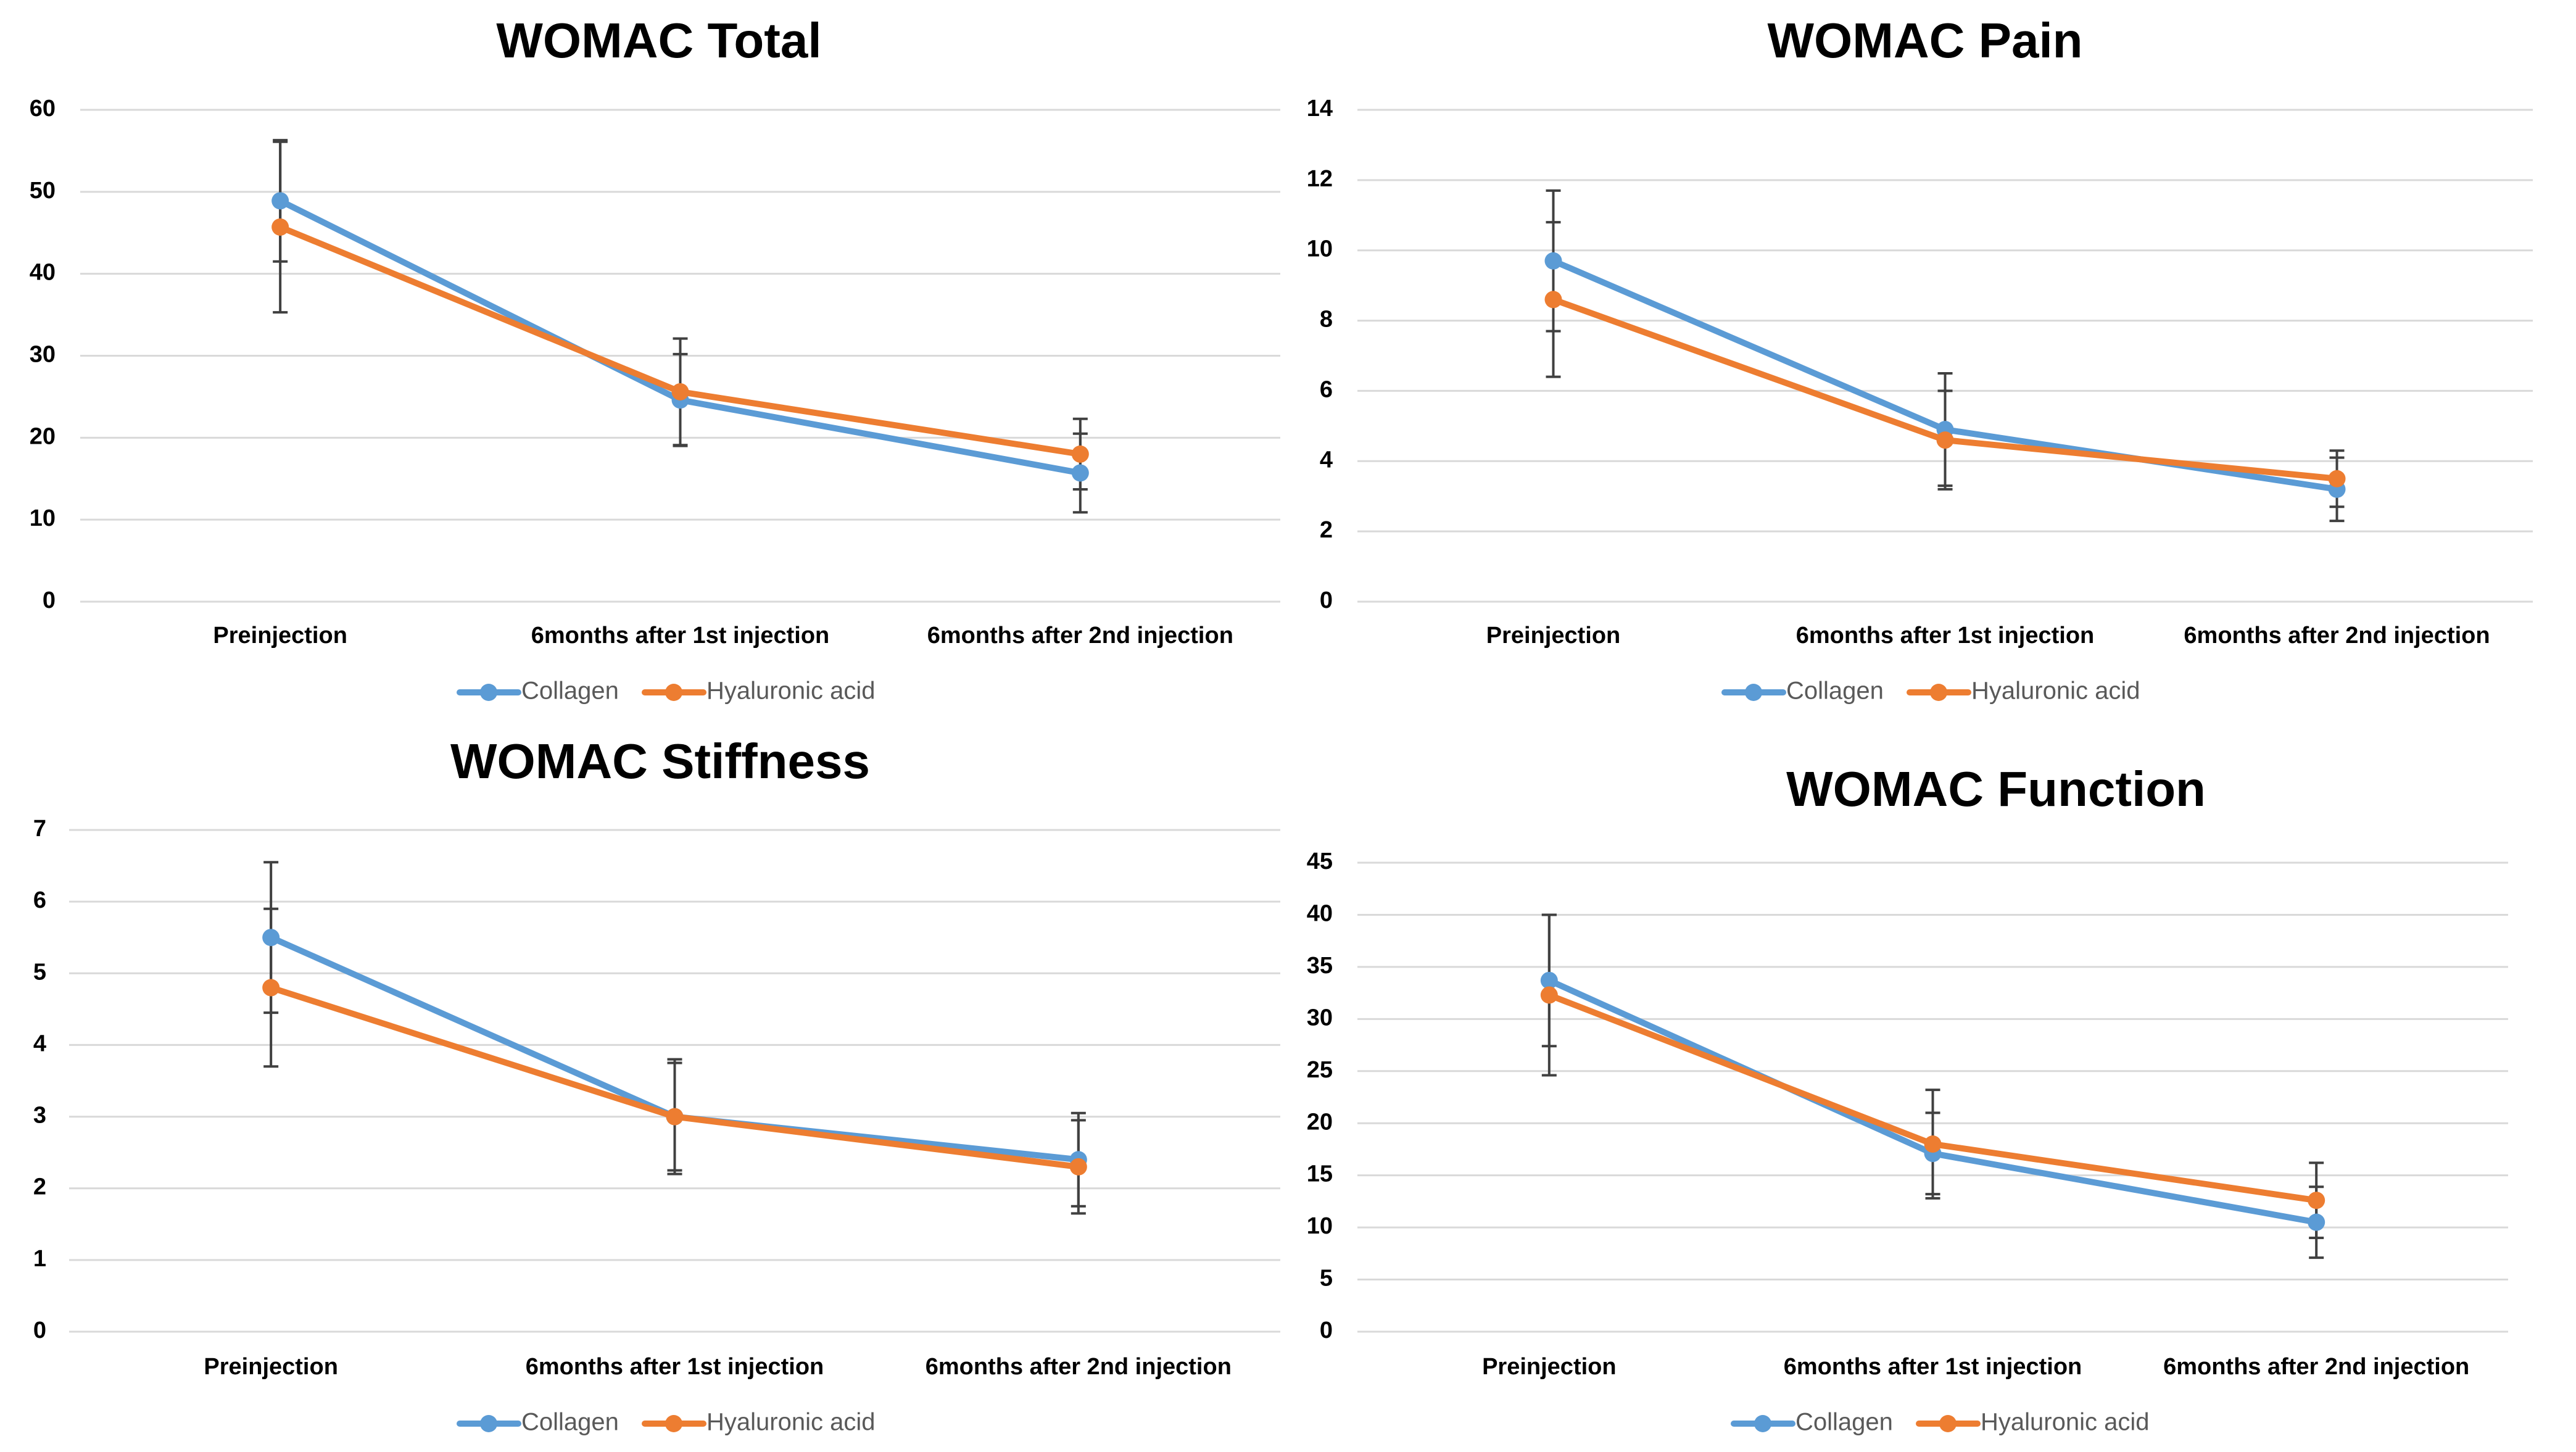  Describe the element at coordinates (39, 1259) in the screenshot. I see `y-tick-label: 1` at that location.